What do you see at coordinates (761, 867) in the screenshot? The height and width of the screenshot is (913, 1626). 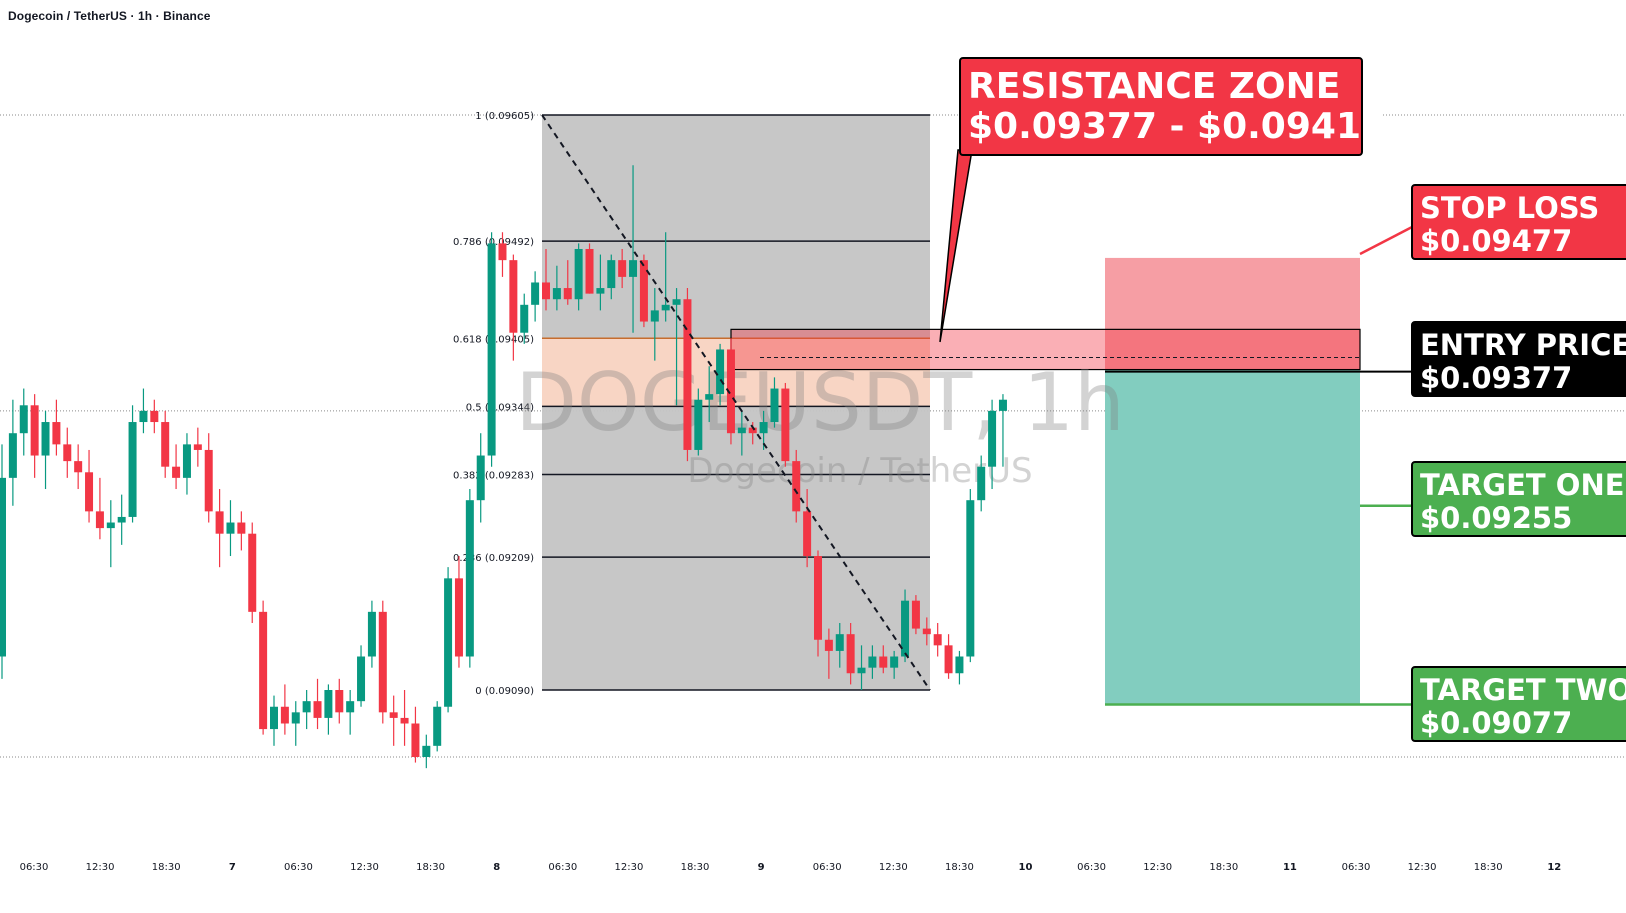 I see `x-tick-label: 9` at bounding box center [761, 867].